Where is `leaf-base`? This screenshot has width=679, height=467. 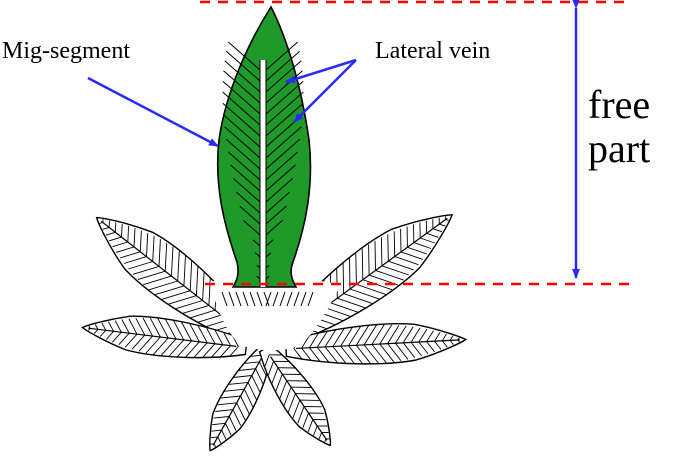 leaf-base is located at coordinates (275, 315).